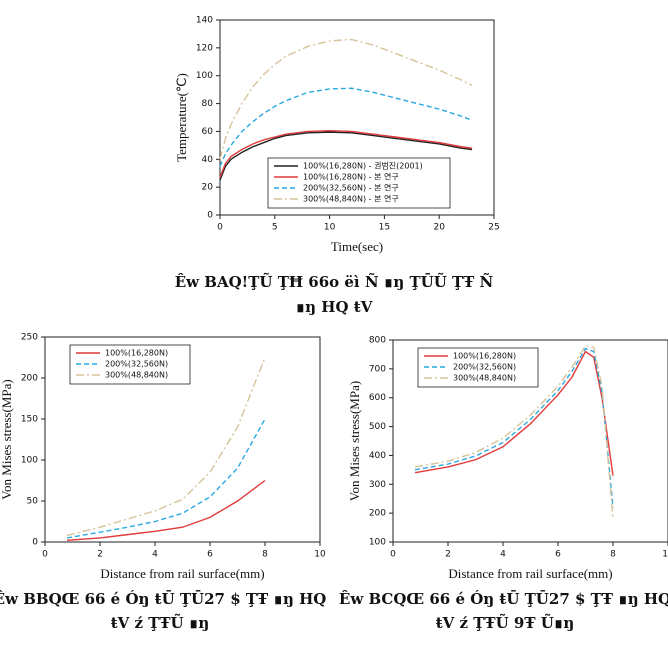 Image resolution: width=668 pixels, height=660 pixels. Describe the element at coordinates (334, 281) in the screenshot. I see `figure-caption: Êw BAQ!ŢŨ ŢĦ 66o ëì Ñ ∎ŋ ŢŪŨ ŢŦ Ñ` at that location.